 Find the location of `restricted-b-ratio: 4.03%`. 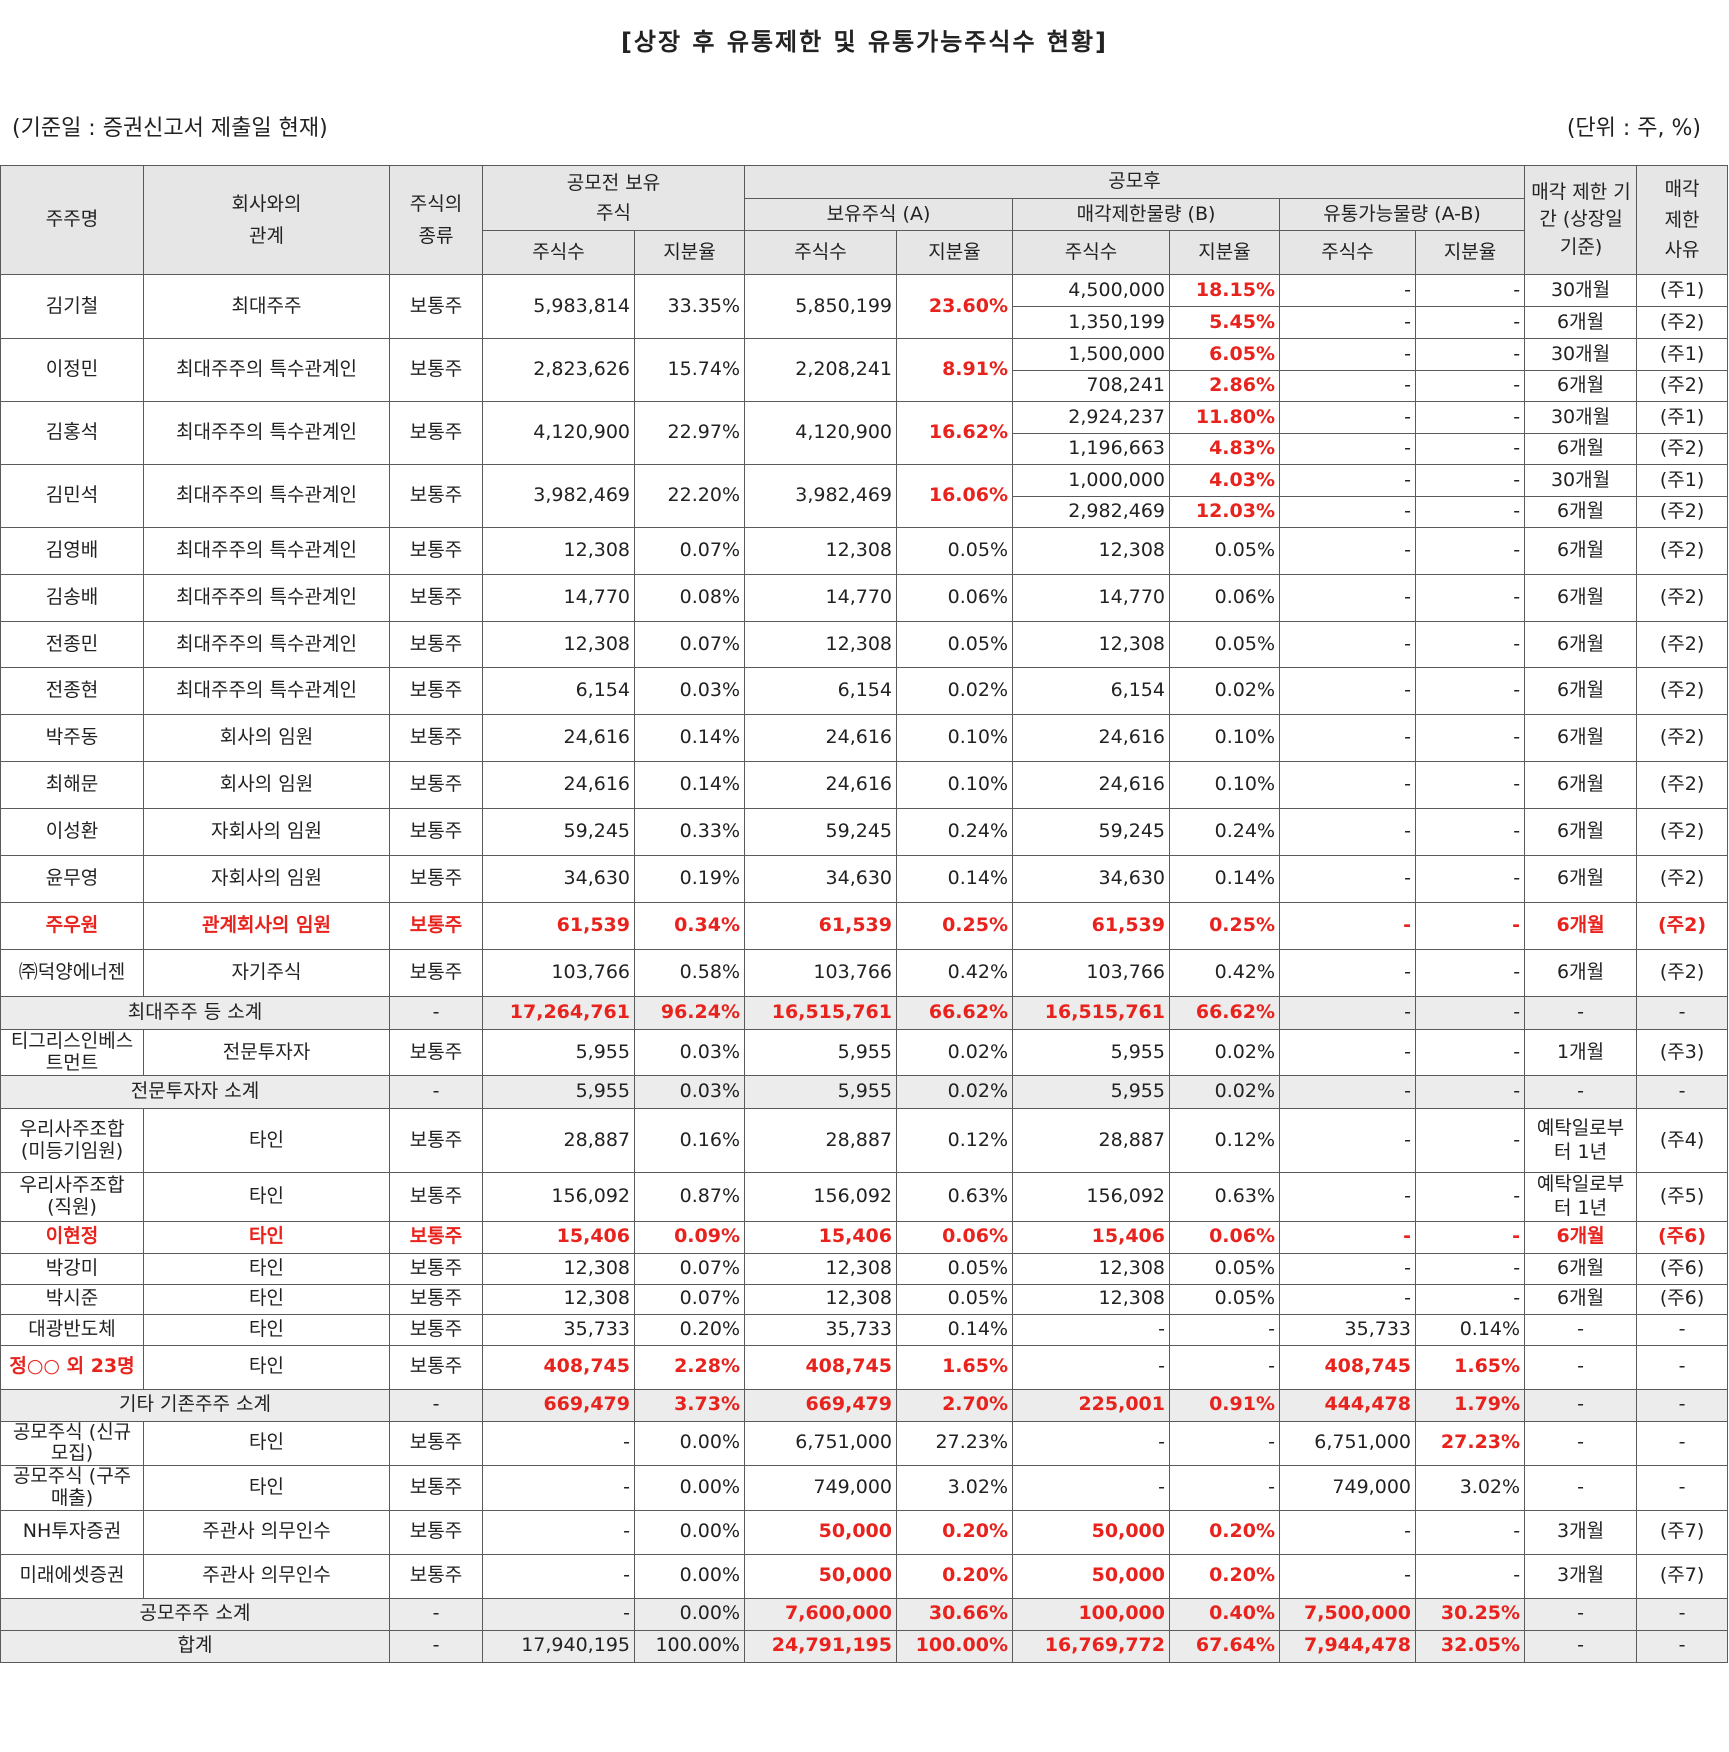

restricted-b-ratio: 4.03% is located at coordinates (1224, 480).